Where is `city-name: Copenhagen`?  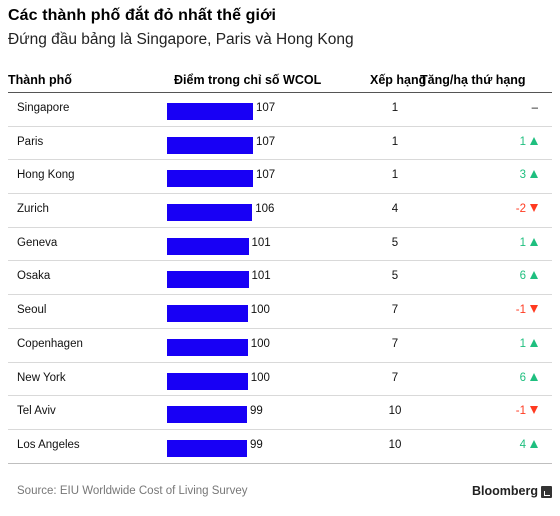
city-name: Copenhagen is located at coordinates (50, 343).